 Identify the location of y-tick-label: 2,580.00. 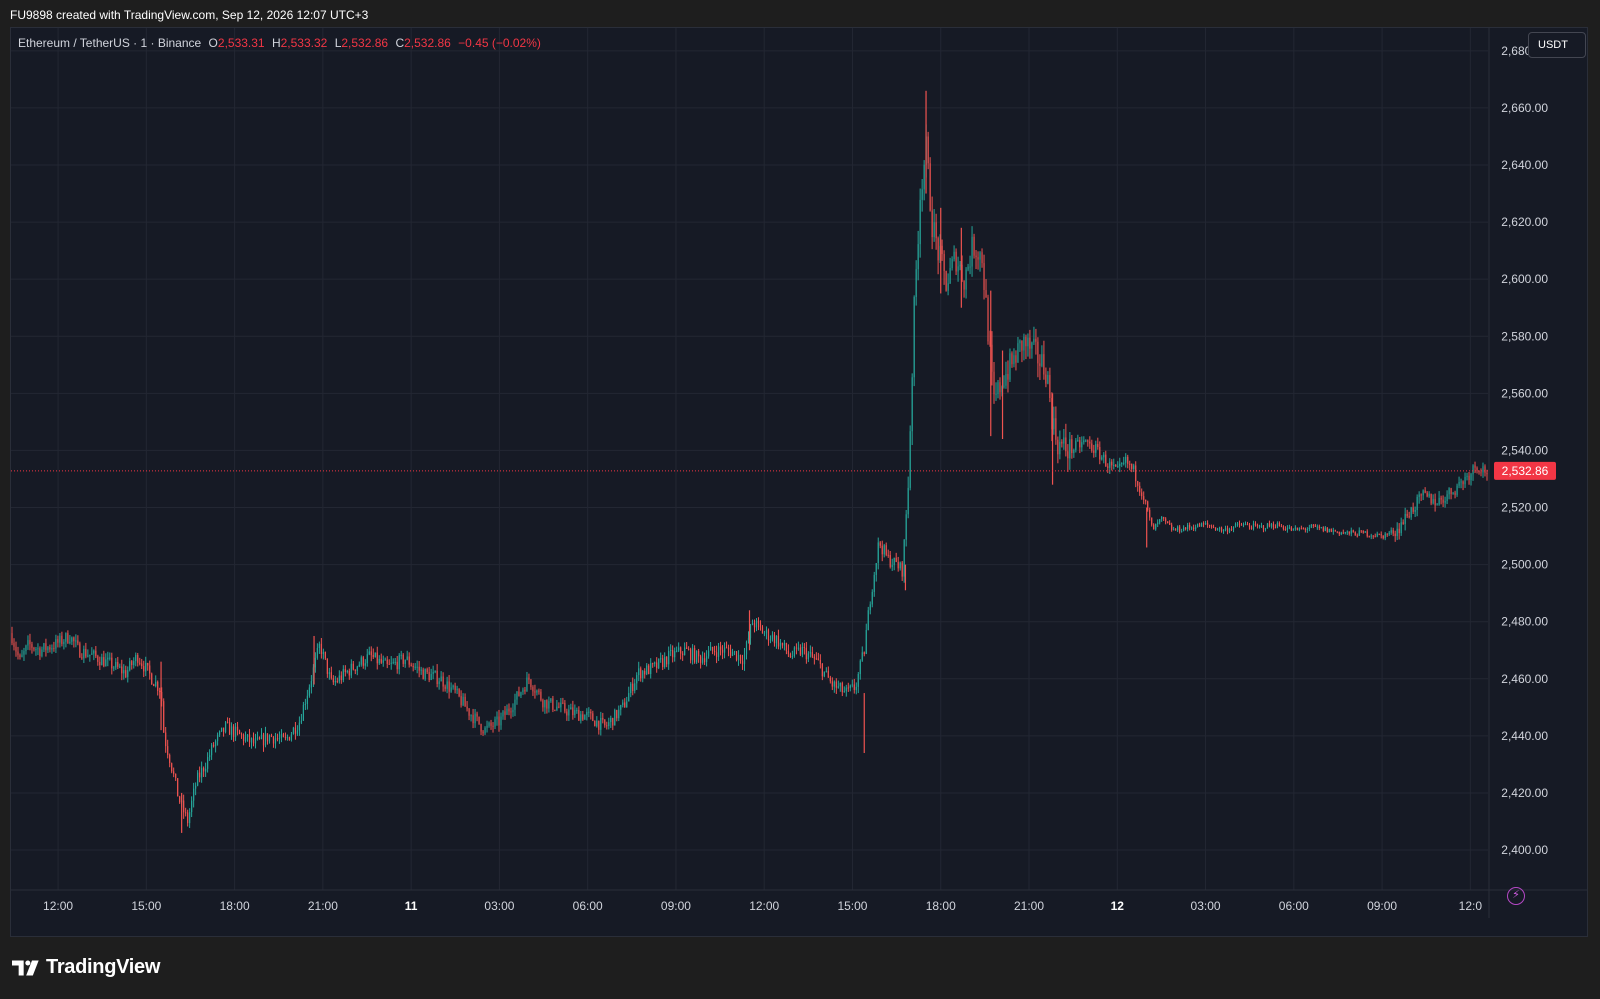
(1524, 336).